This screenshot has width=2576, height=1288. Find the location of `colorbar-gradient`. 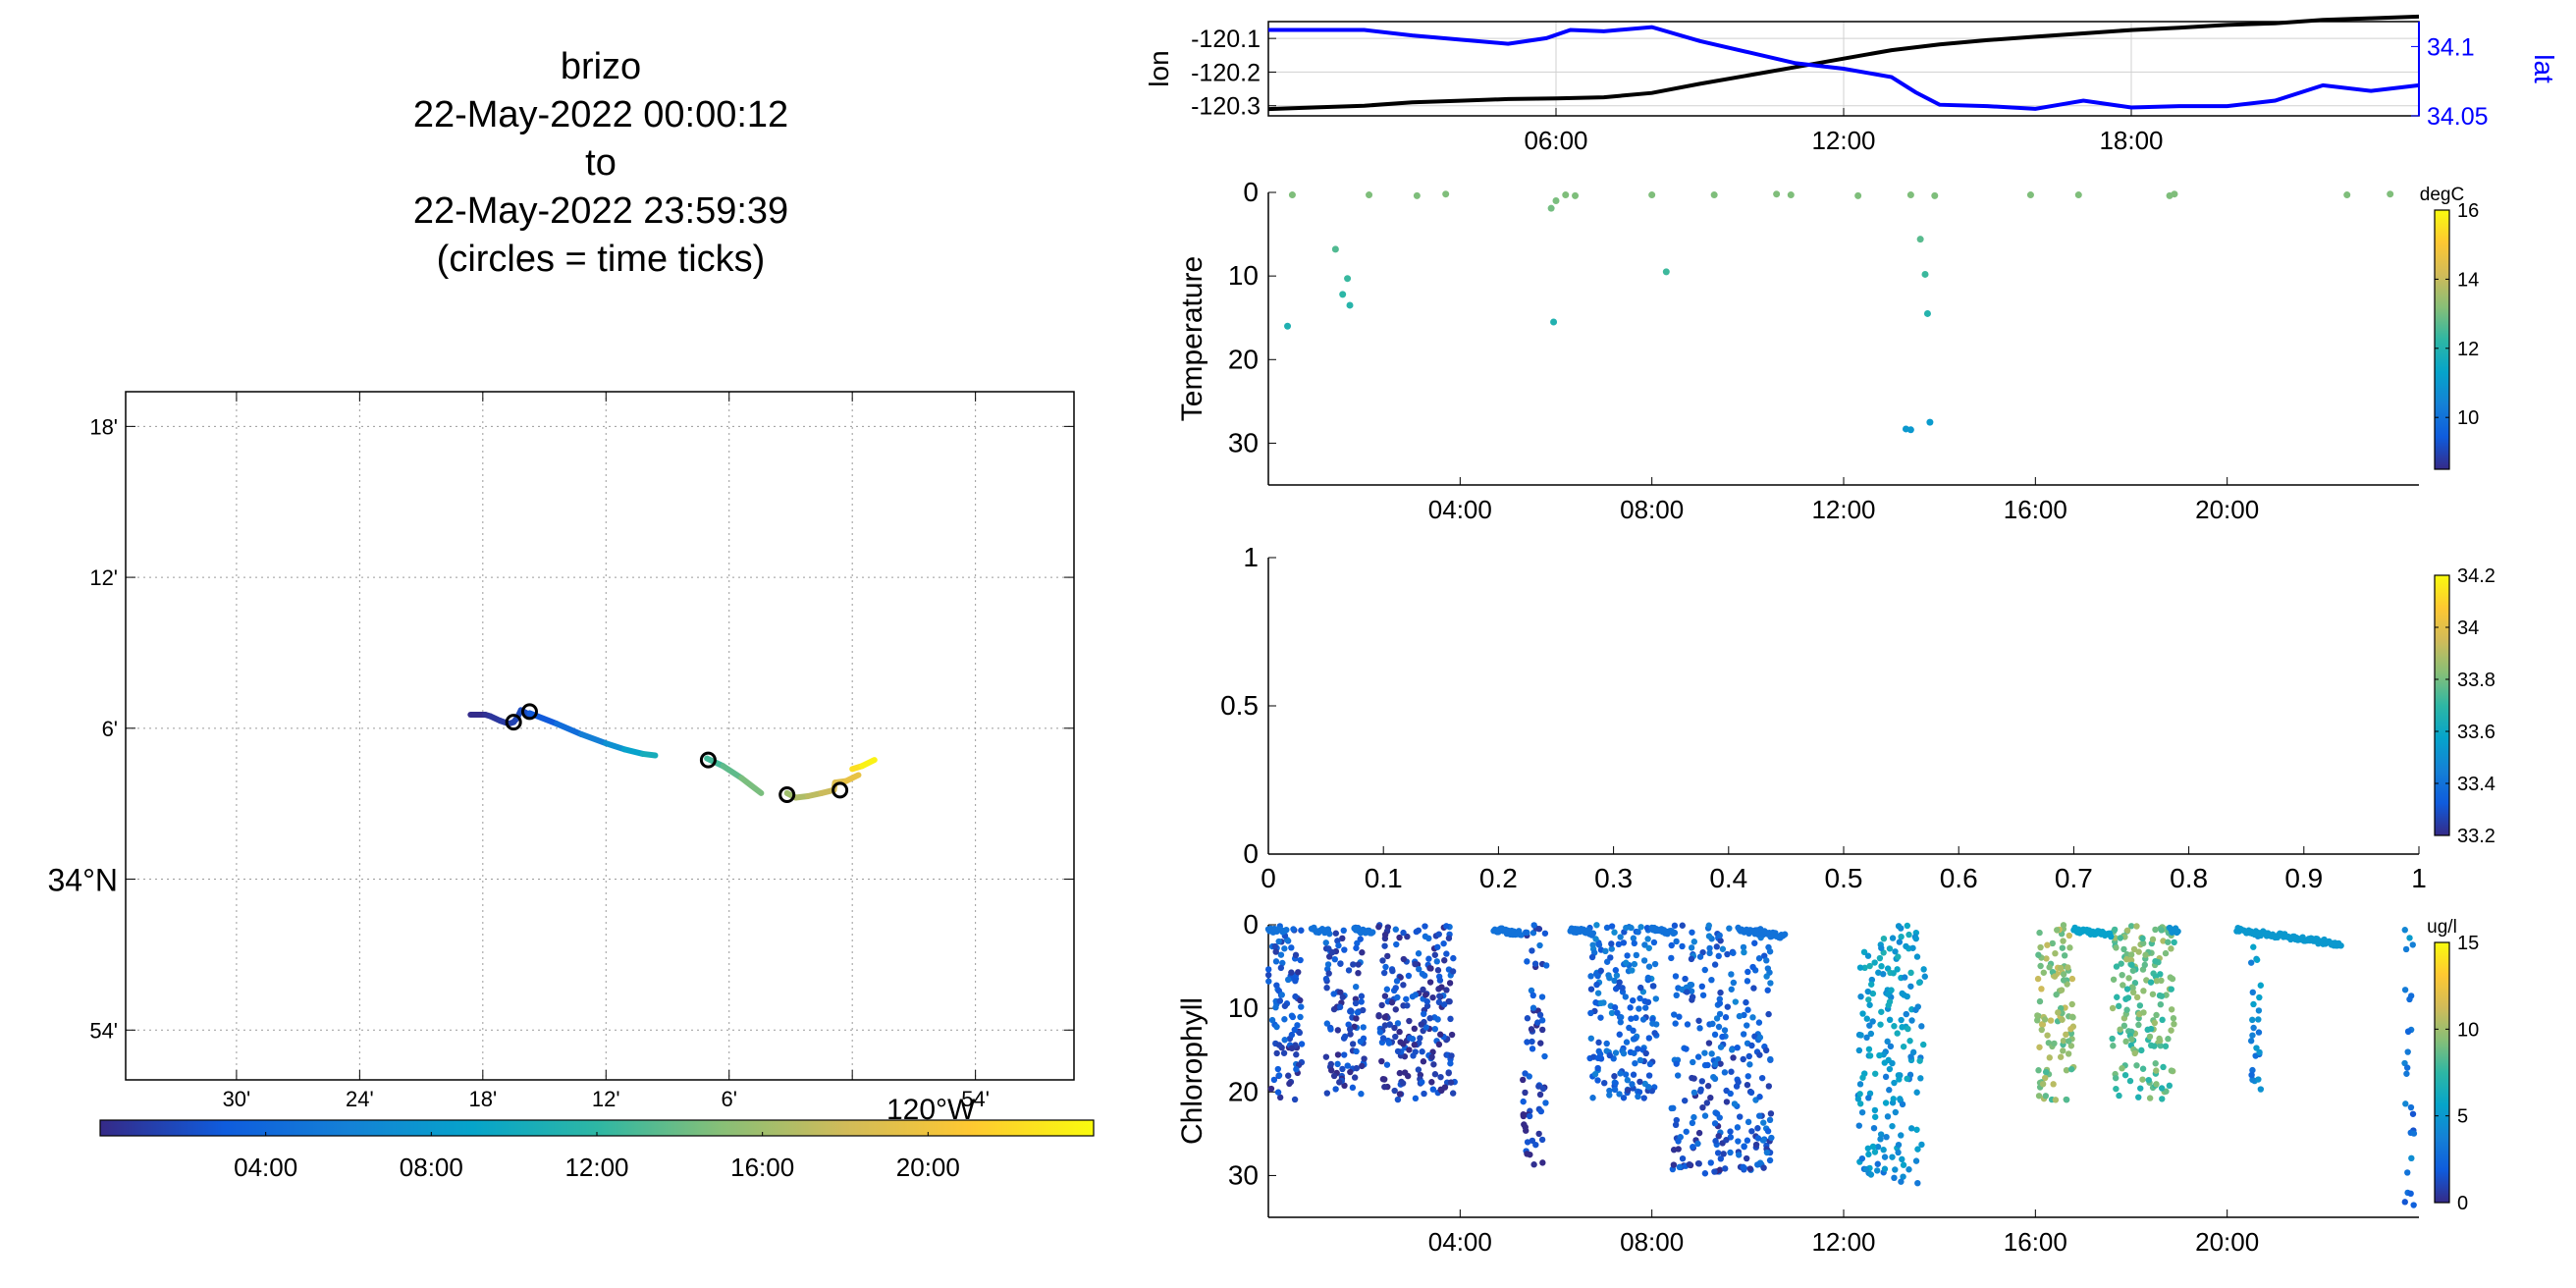

colorbar-gradient is located at coordinates (2442, 1072).